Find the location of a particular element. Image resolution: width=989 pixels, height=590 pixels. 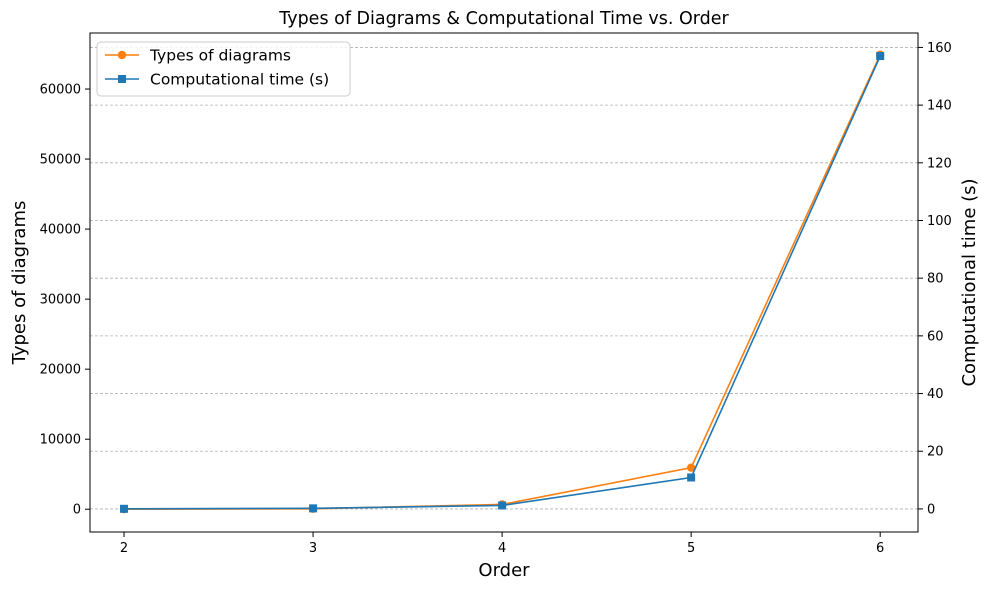

legend-box is located at coordinates (223, 69).